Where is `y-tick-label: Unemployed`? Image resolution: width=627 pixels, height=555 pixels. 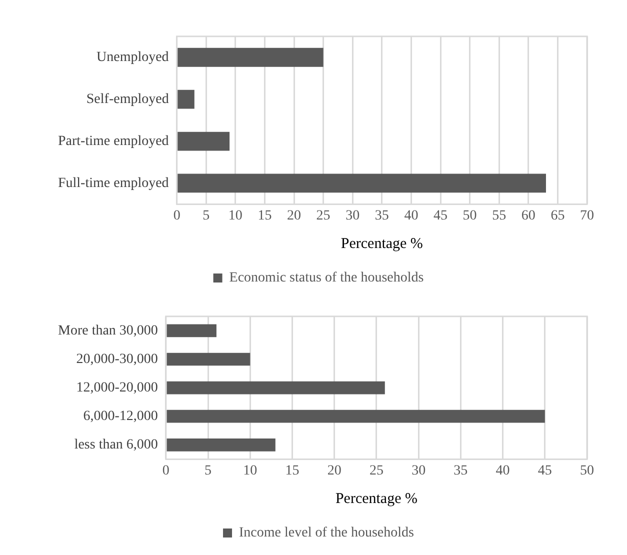
y-tick-label: Unemployed is located at coordinates (132, 58).